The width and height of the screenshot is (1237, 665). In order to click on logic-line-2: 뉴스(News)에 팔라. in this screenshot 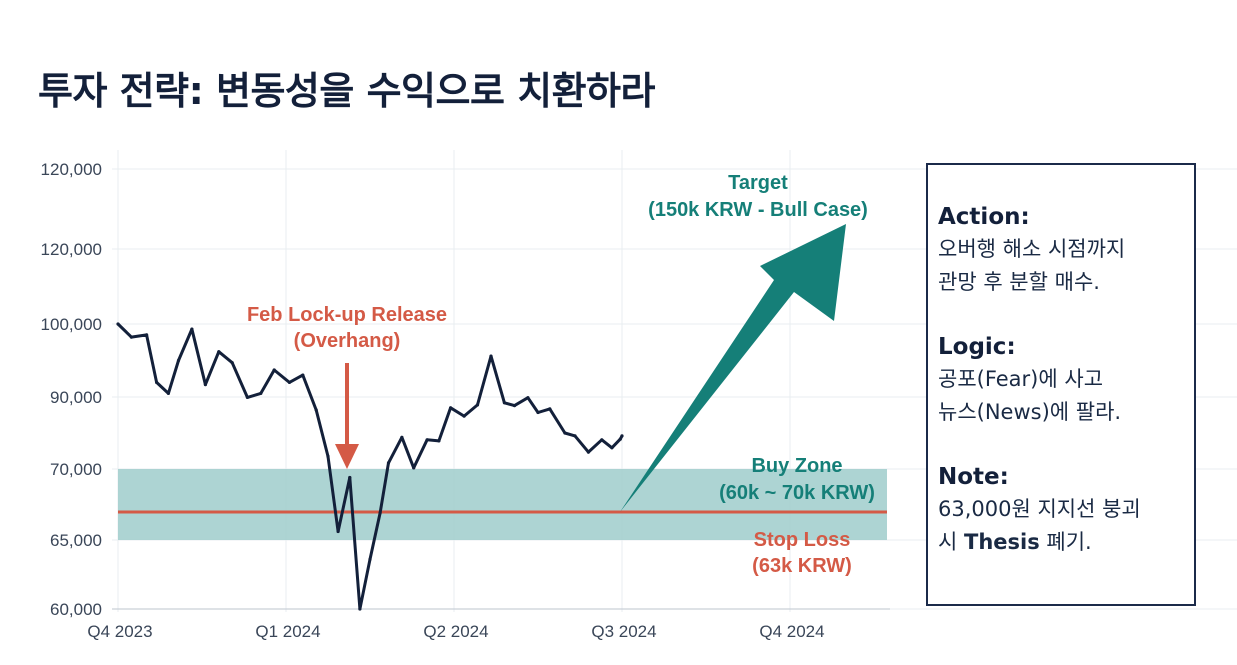, I will do `click(1030, 412)`.